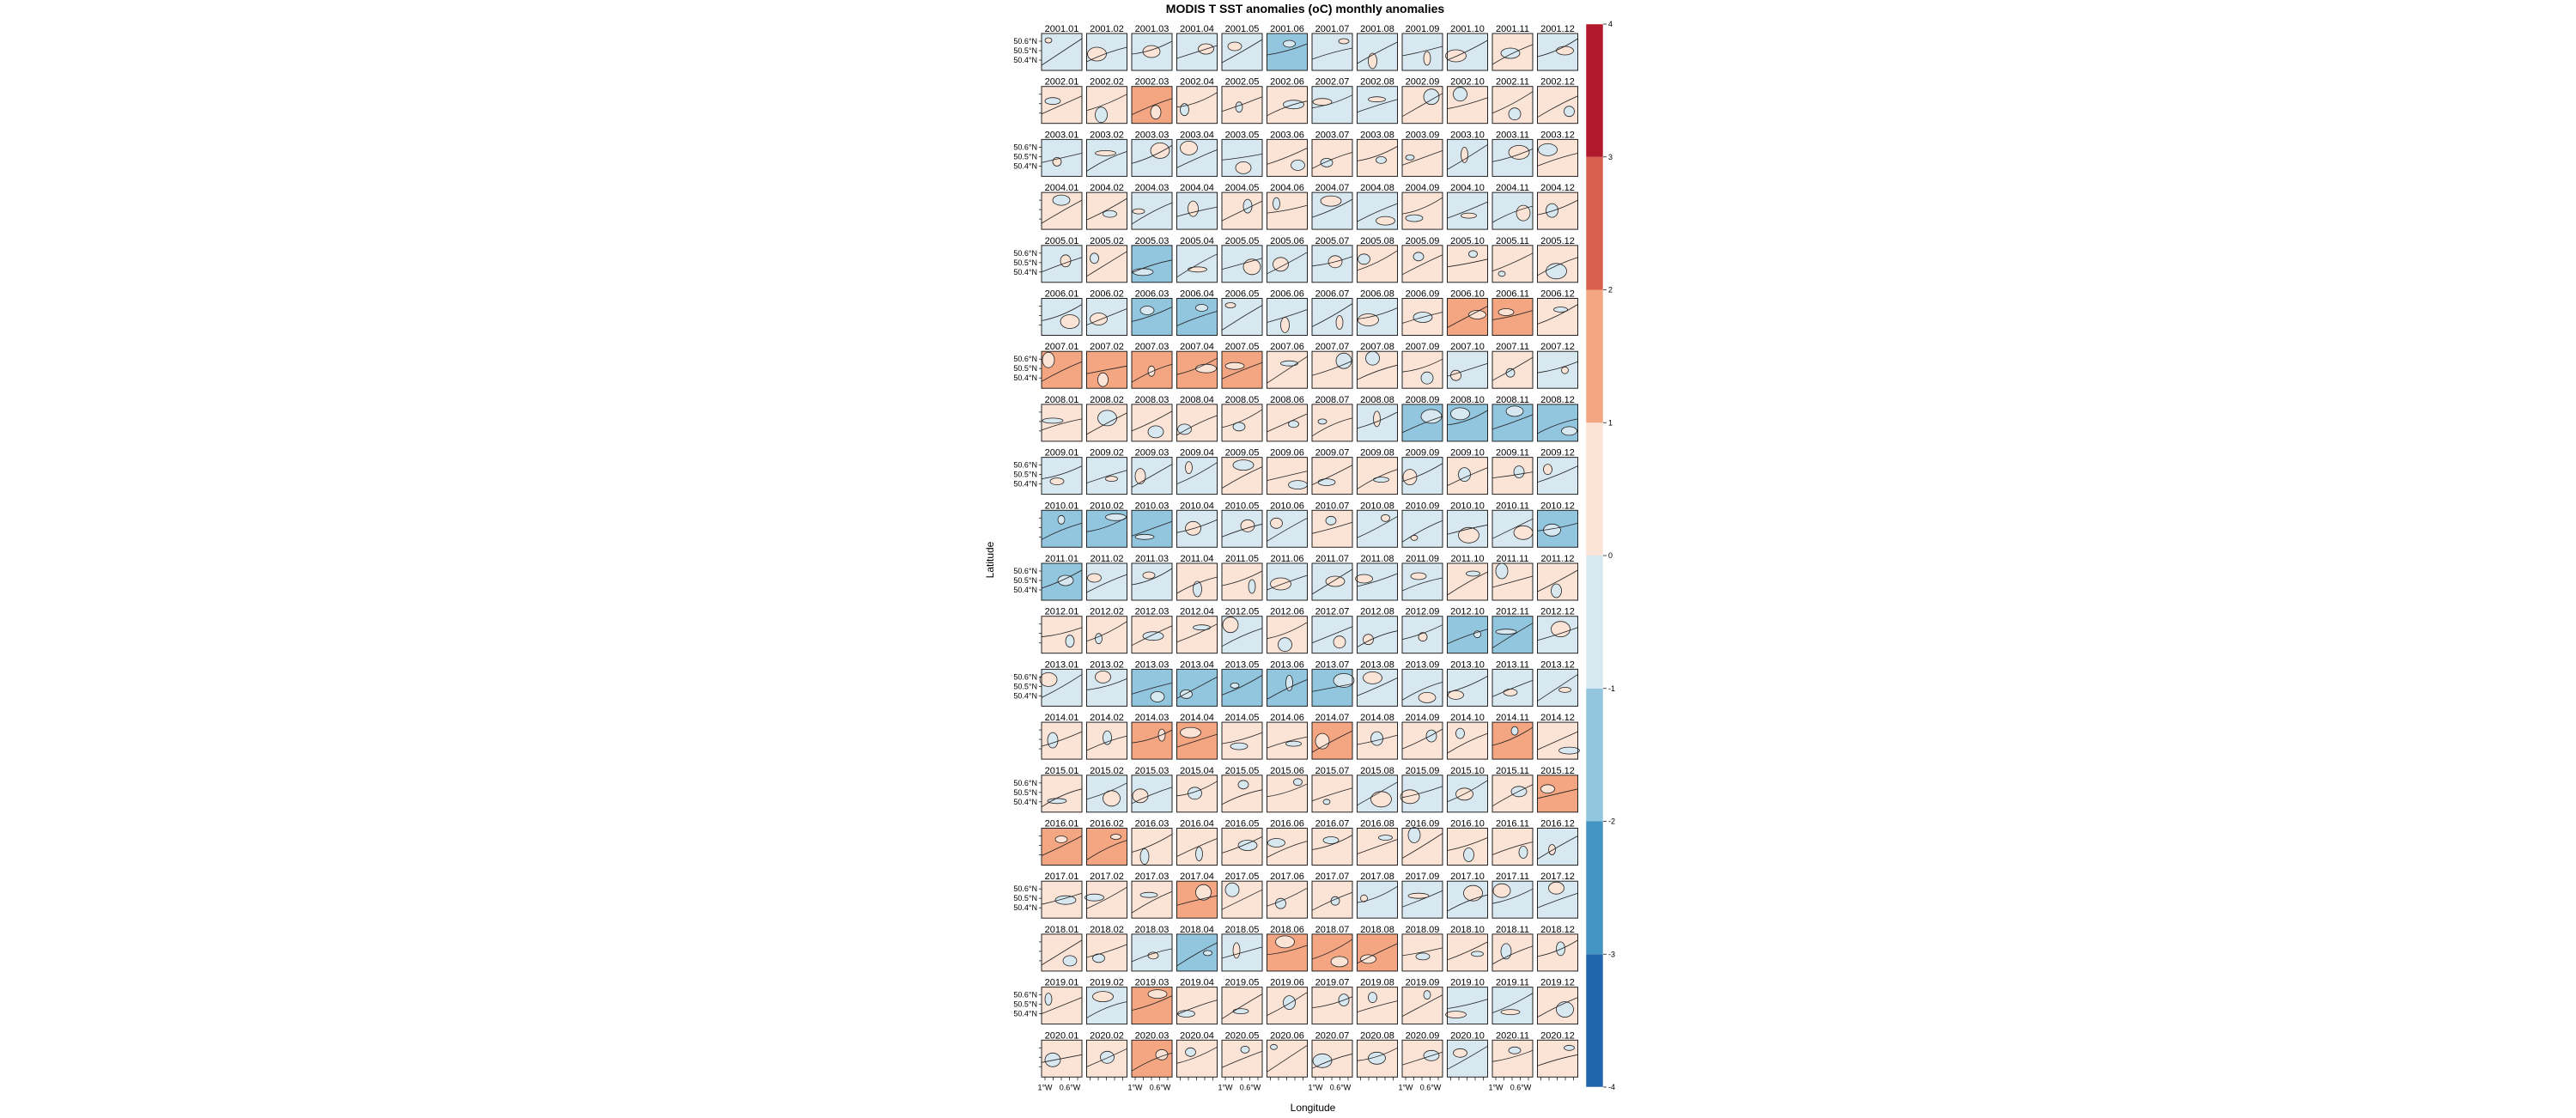  I want to click on panel-label: 2020.07, so click(1332, 1035).